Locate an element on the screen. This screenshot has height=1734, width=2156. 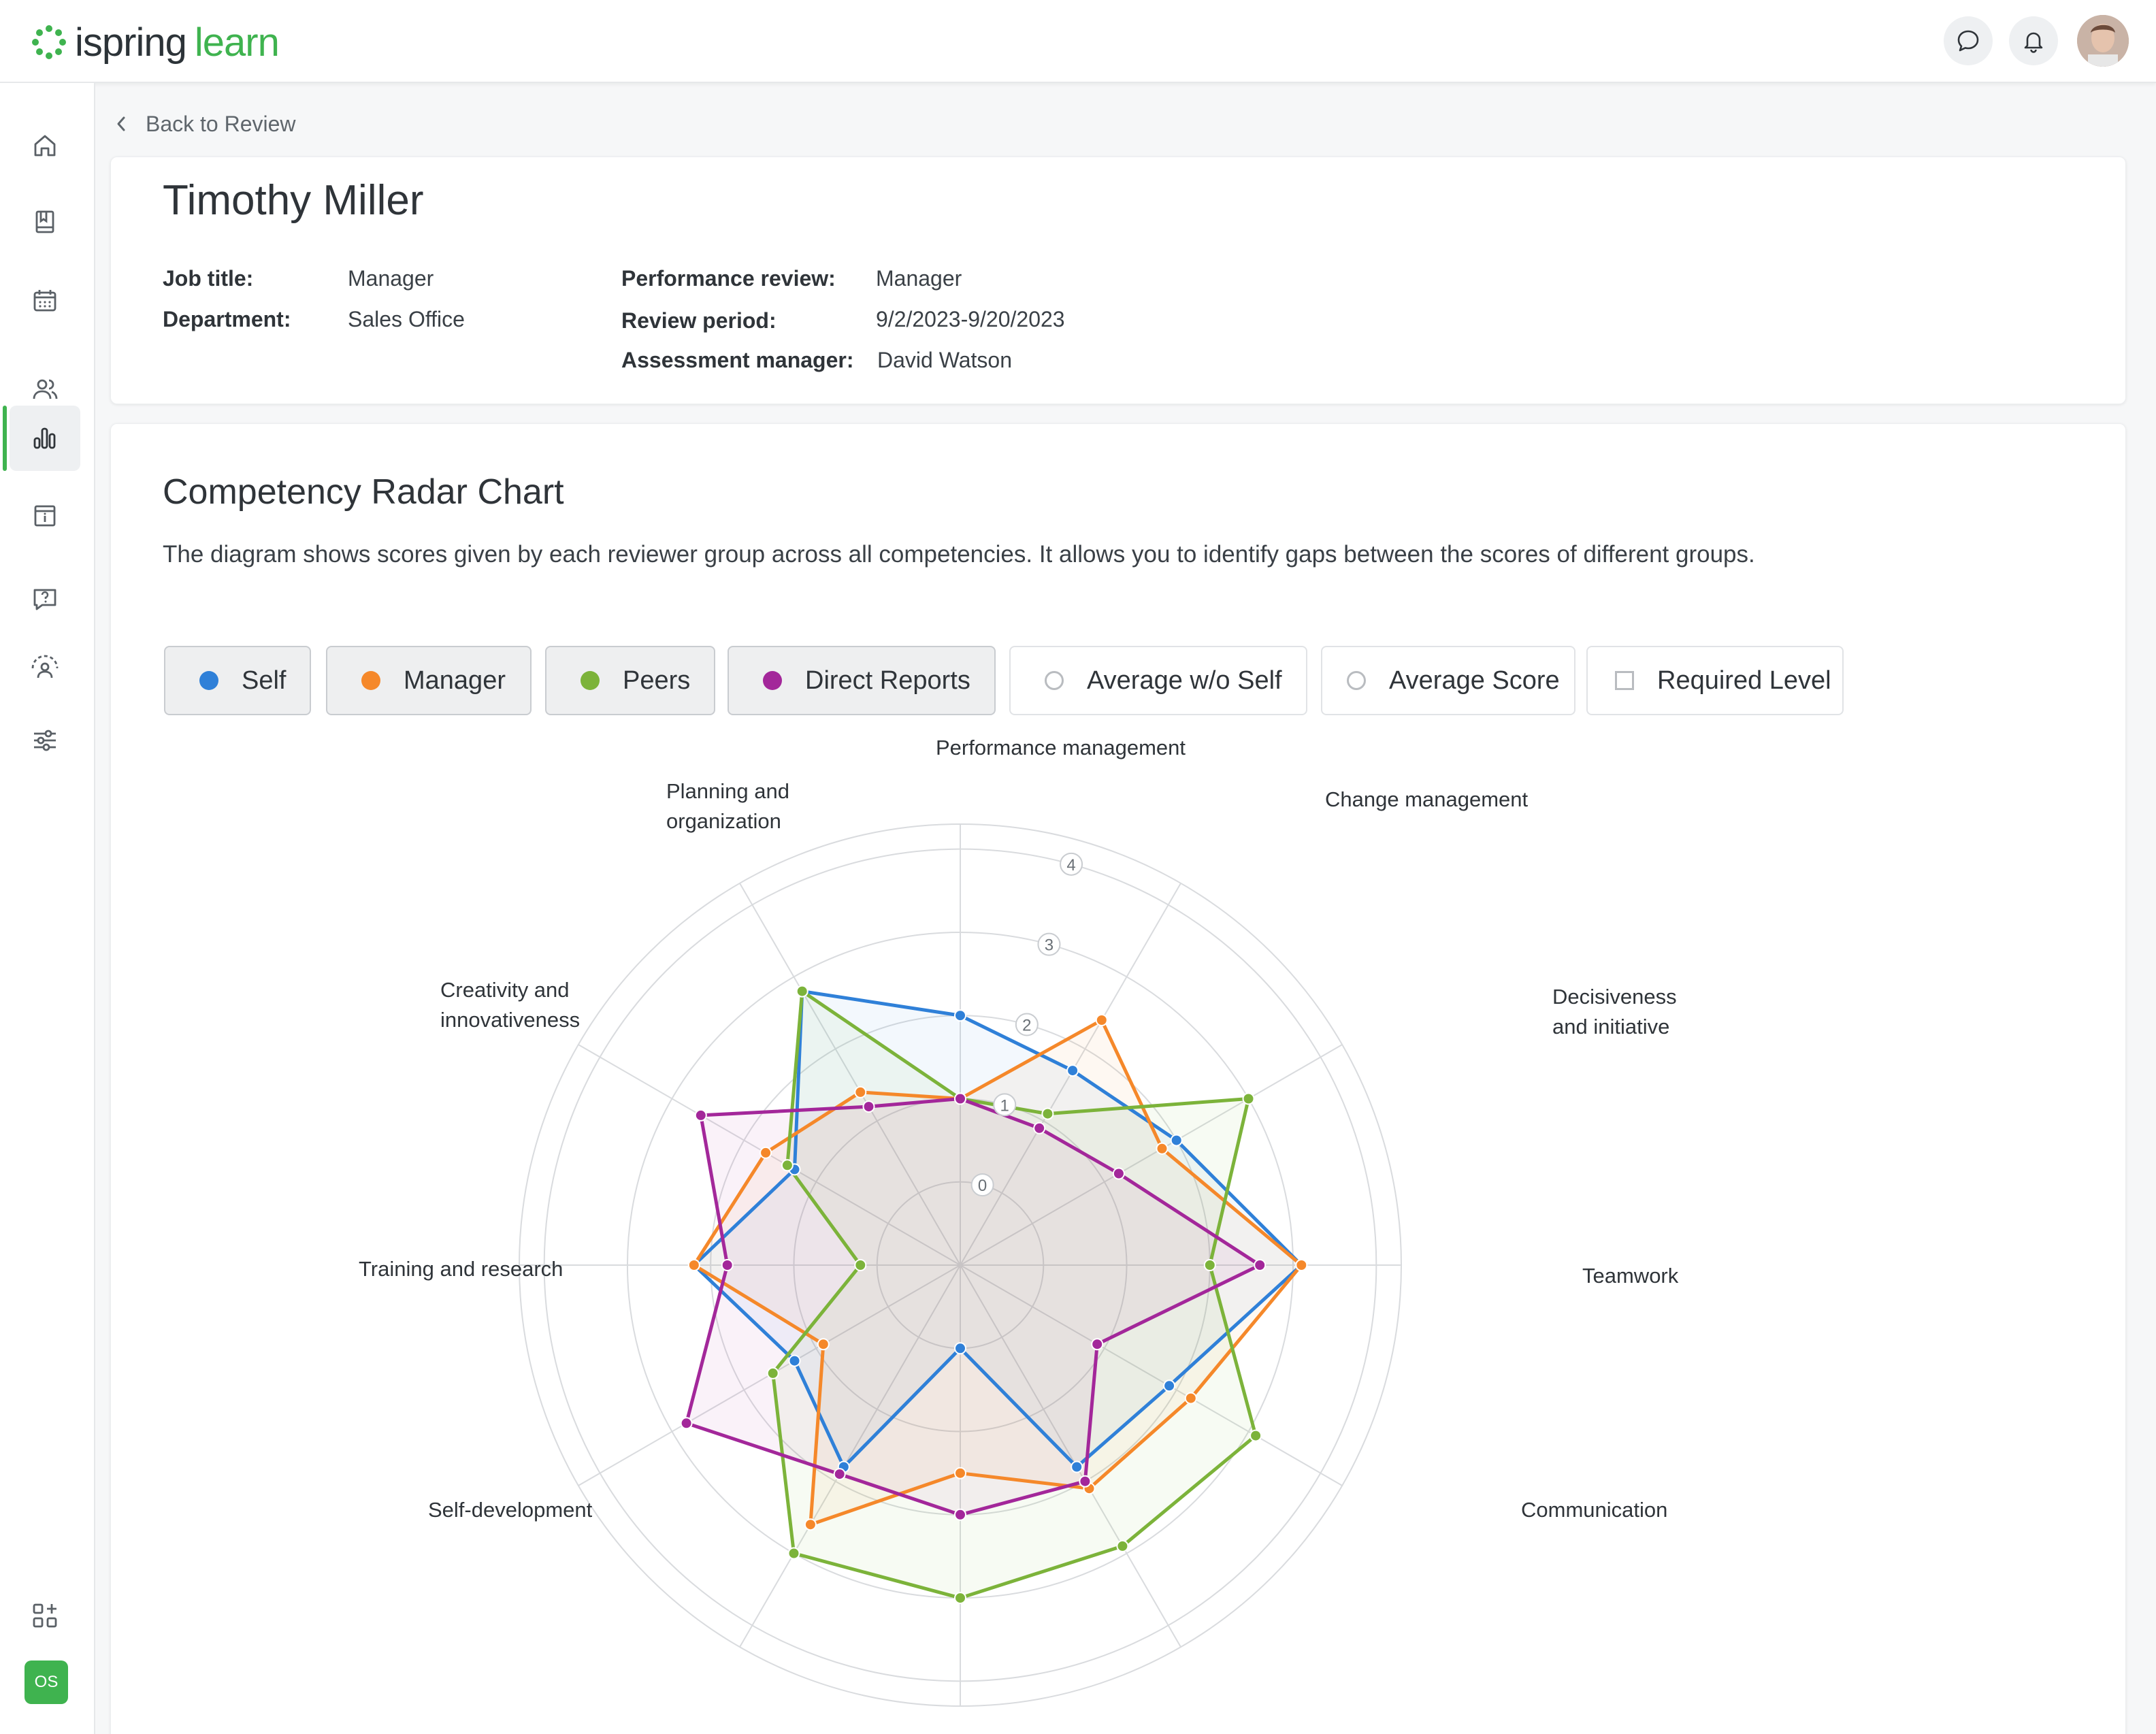
axis-label: organization is located at coordinates (723, 821).